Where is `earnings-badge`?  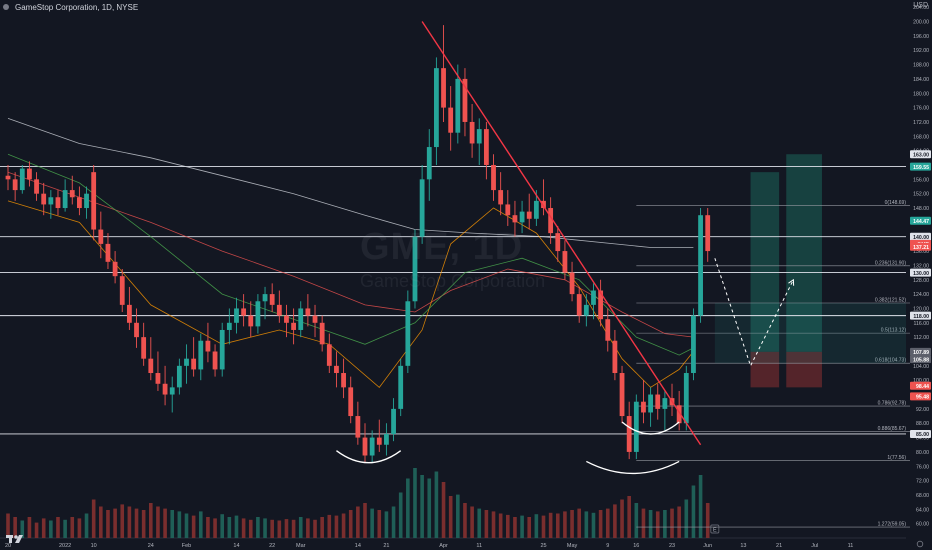
earnings-badge is located at coordinates (715, 529).